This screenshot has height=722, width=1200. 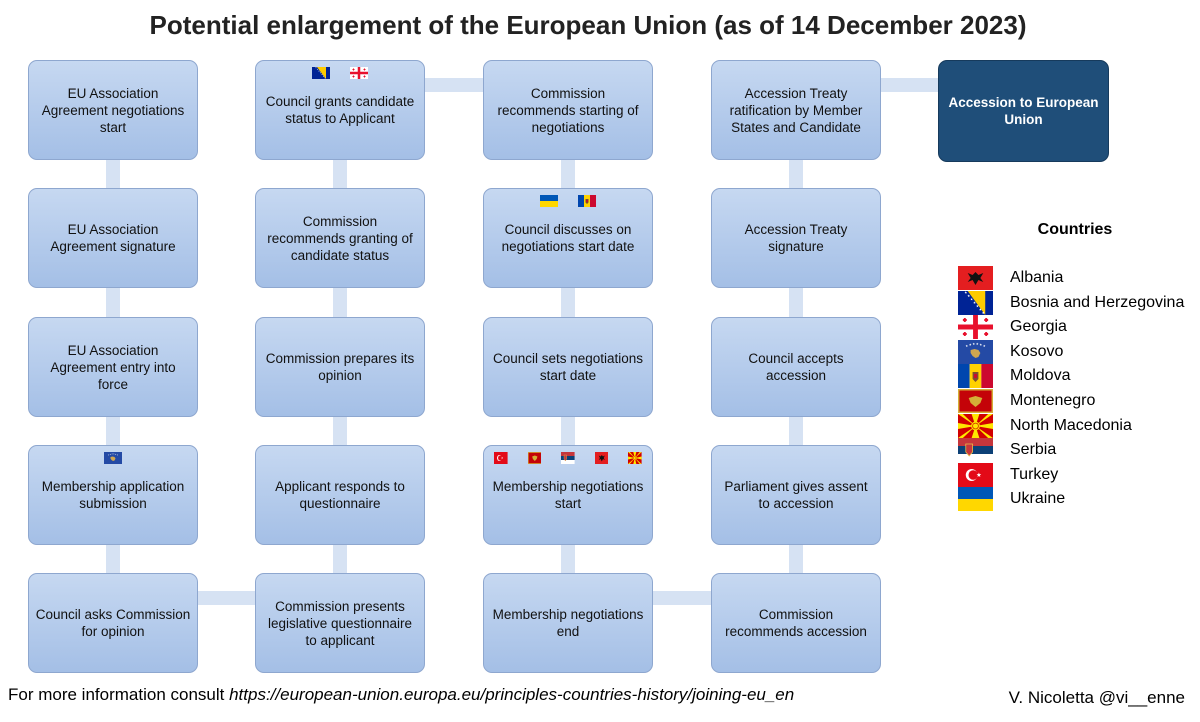 I want to click on step-label: Commission recommends accession, so click(x=796, y=623).